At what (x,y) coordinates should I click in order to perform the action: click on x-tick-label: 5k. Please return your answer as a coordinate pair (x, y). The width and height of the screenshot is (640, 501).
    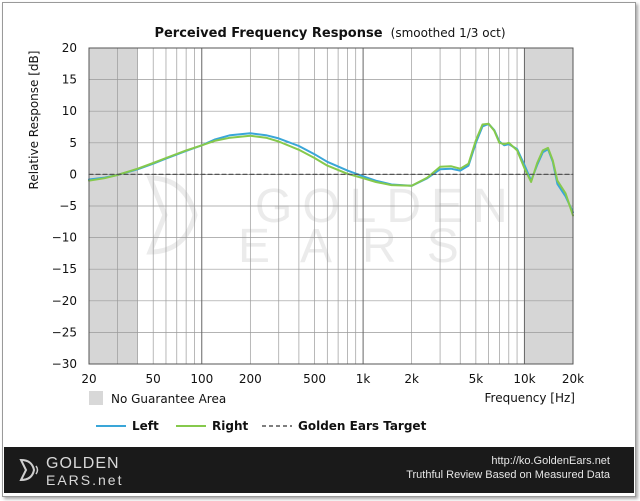
    Looking at the image, I should click on (476, 379).